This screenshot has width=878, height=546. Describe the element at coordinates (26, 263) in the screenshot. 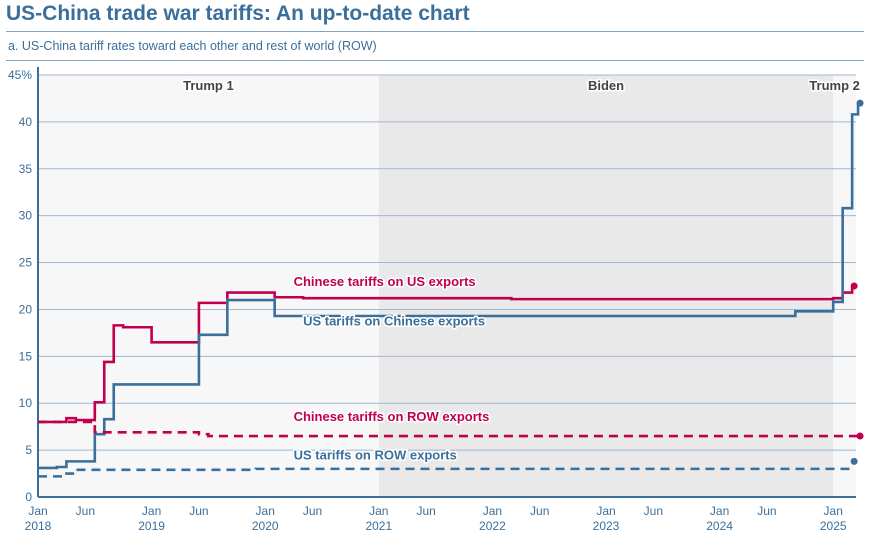

I see `y-tick-label: 25` at that location.